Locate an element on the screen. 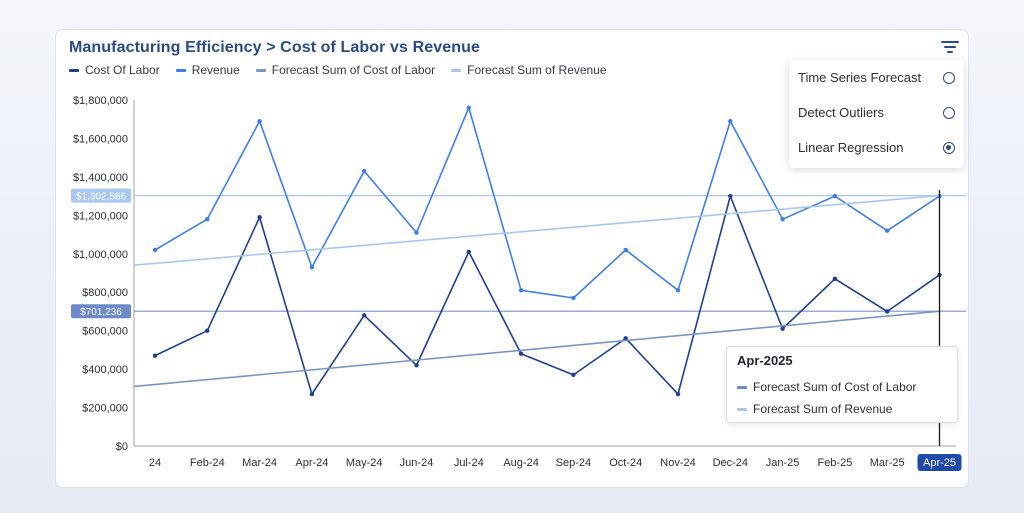 The width and height of the screenshot is (1024, 513). reference-label: $701,236 is located at coordinates (101, 312).